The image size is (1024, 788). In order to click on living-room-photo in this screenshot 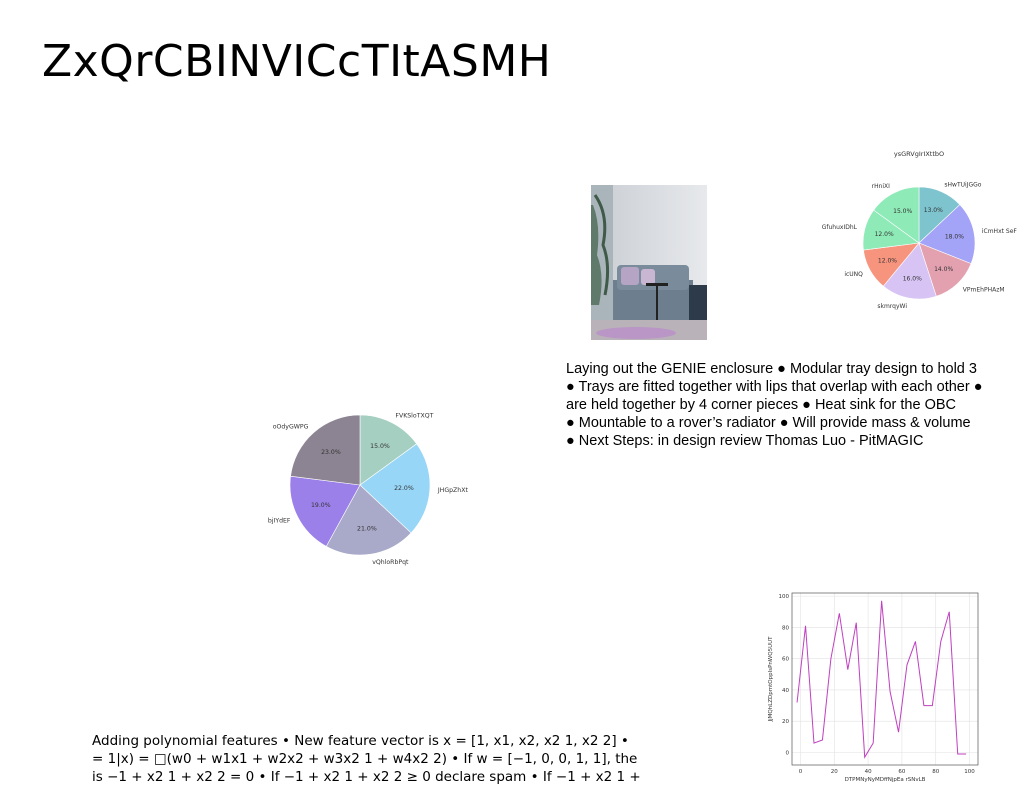, I will do `click(649, 262)`.